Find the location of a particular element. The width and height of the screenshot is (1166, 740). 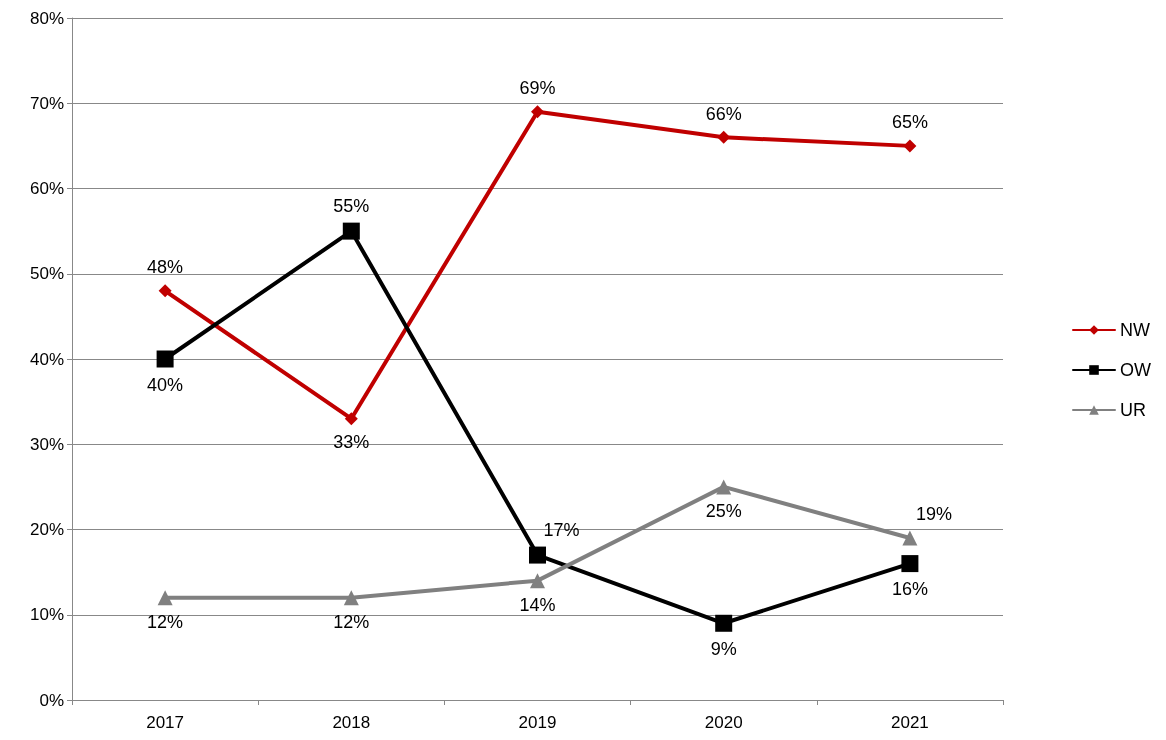

y-tick-label: 30% is located at coordinates (46, 444).